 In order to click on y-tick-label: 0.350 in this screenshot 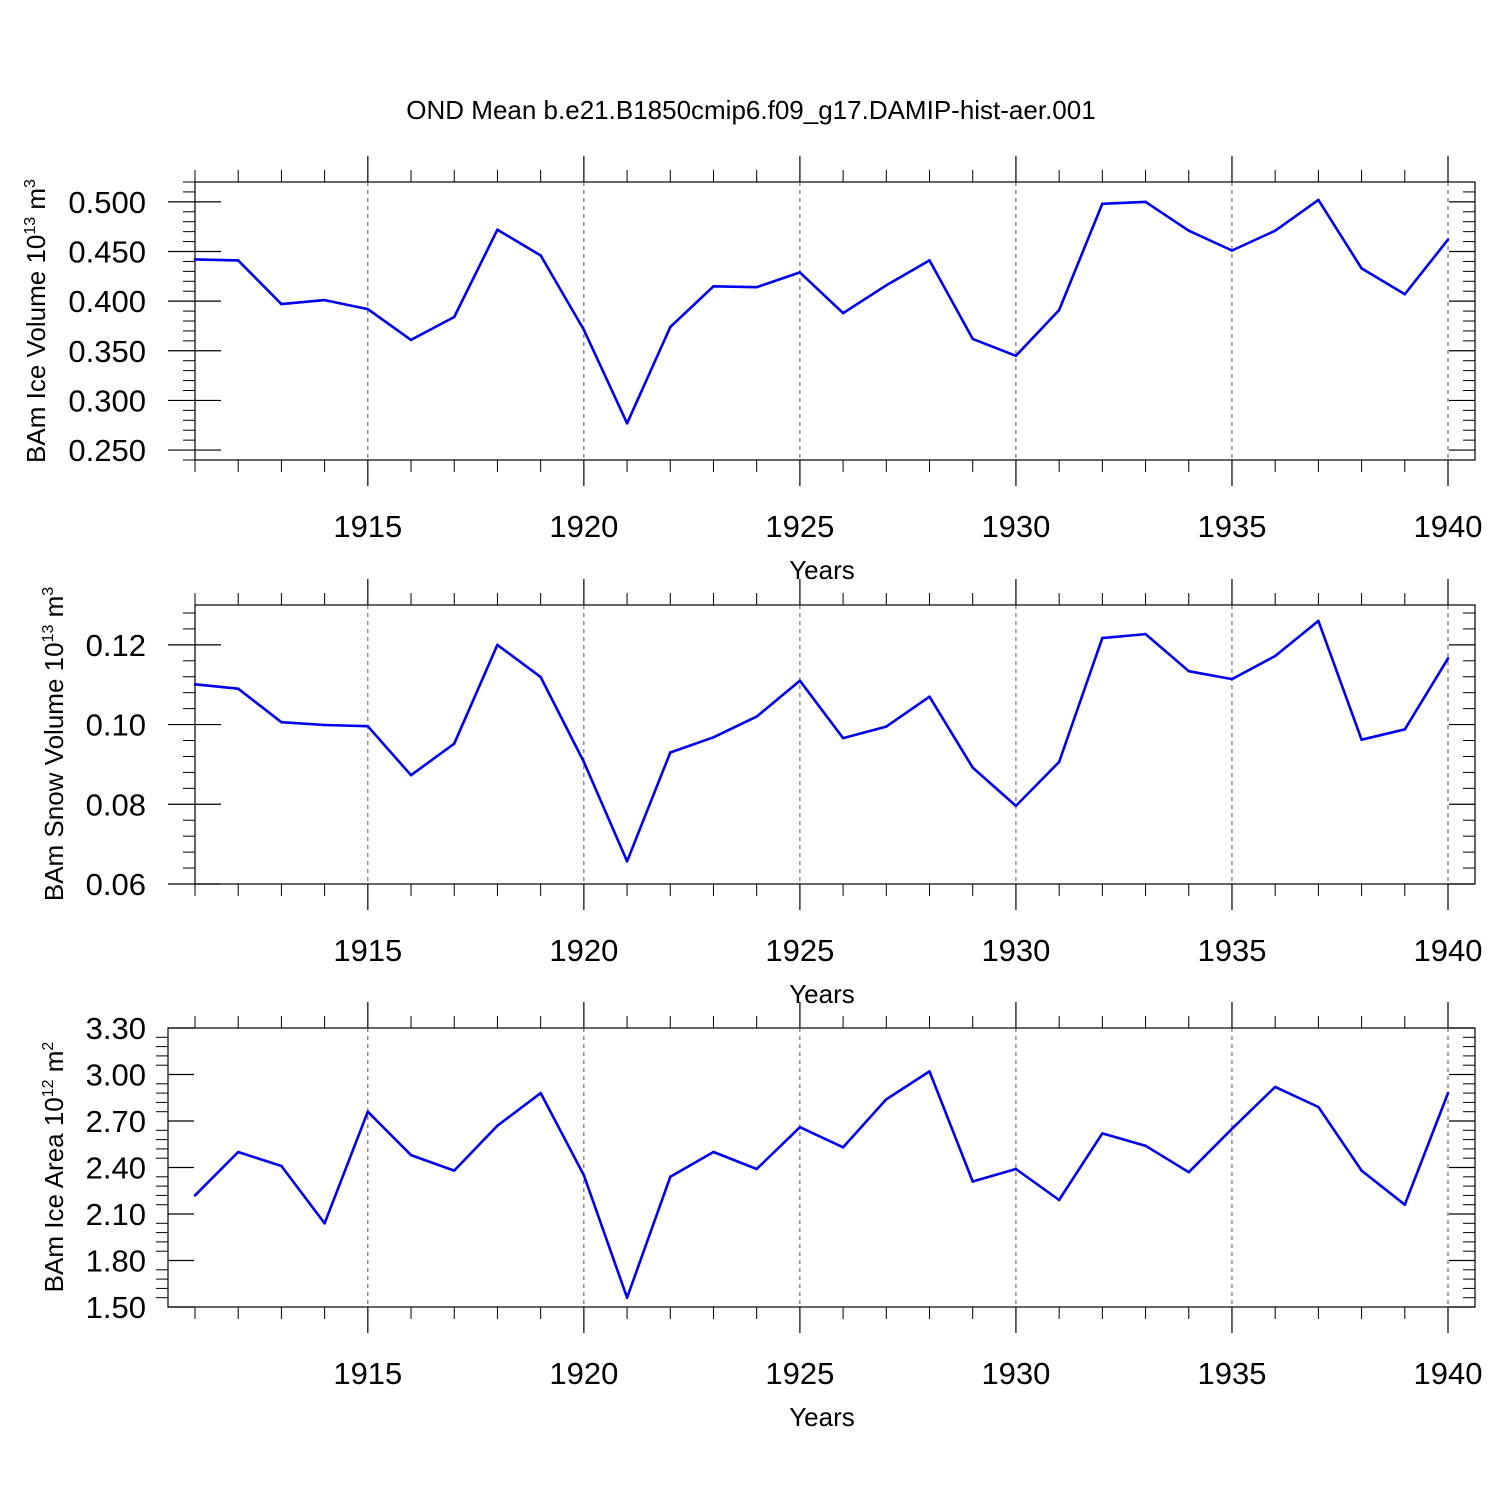, I will do `click(107, 351)`.